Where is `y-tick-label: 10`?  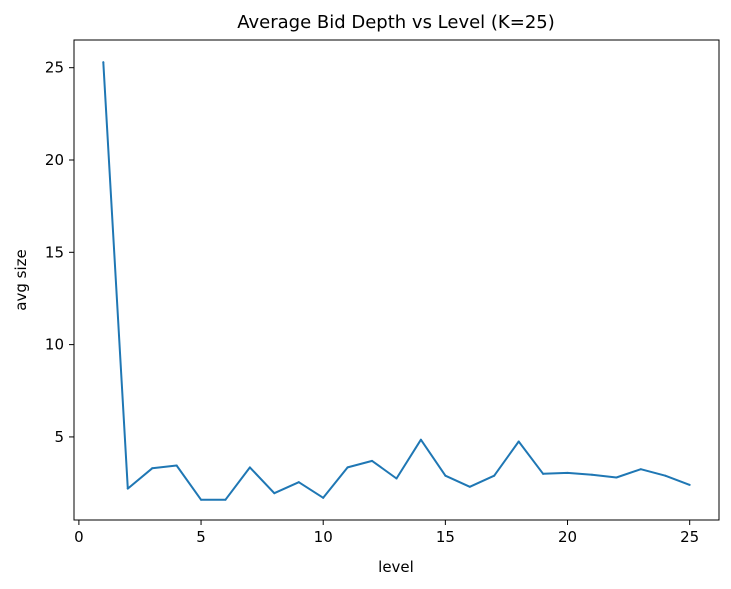 y-tick-label: 10 is located at coordinates (54, 345).